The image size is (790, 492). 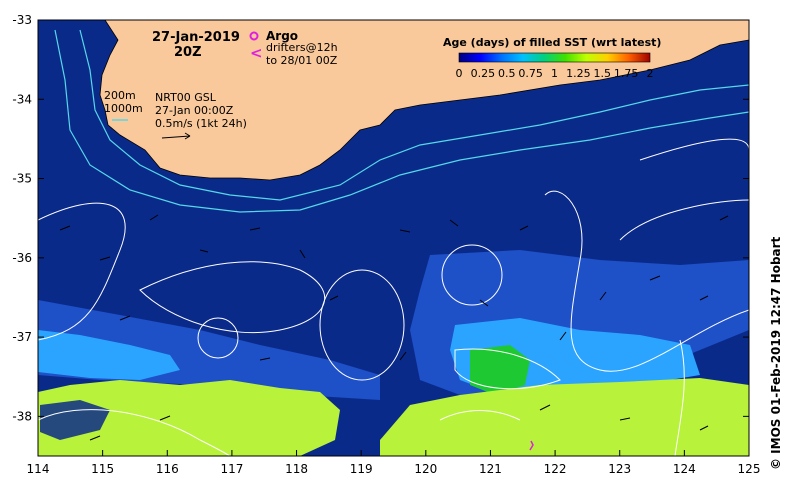 I want to click on colorbar-ticks: 0 0.25 0.5 0.75 1 1.25 1.5 1.75 2, so click(x=555, y=73).